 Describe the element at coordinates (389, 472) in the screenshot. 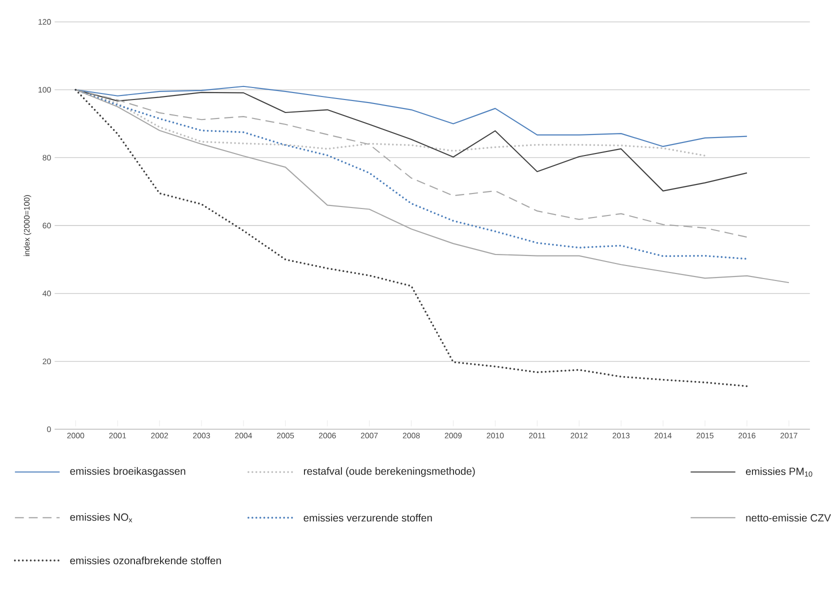

I see `legend-label: restafval (oude berekeningsmethode)` at that location.